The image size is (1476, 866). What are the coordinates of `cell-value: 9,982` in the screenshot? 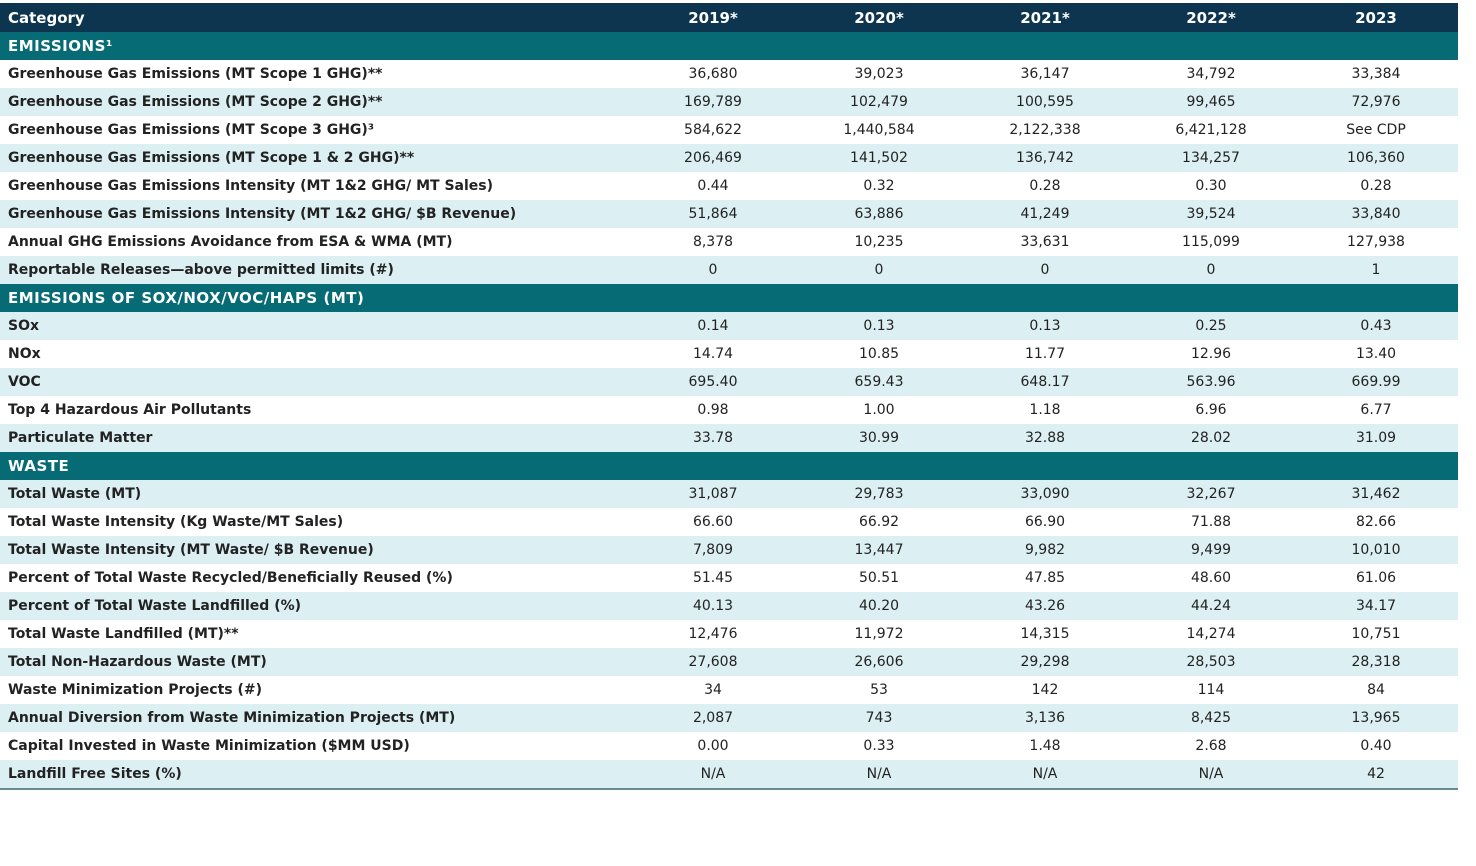 It's located at (1045, 550).